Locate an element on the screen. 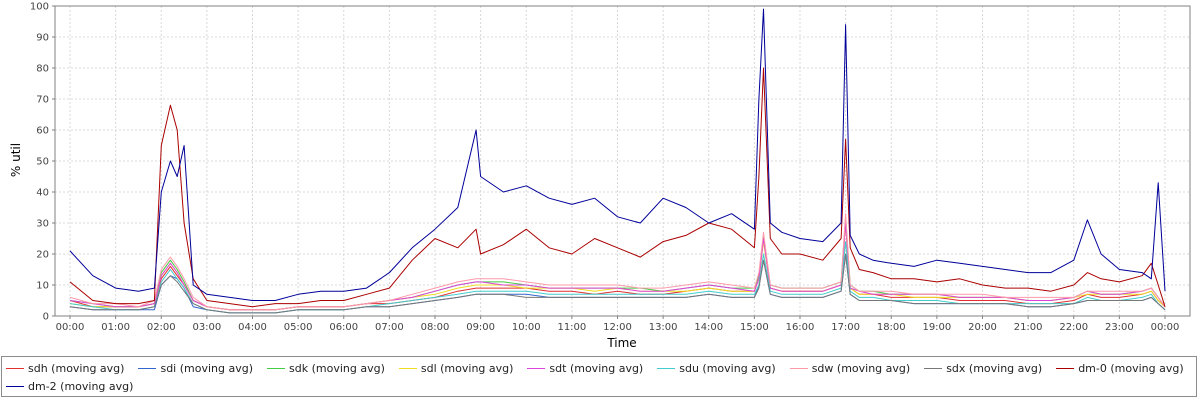 This screenshot has width=1200, height=400. x-tick-label: 03:00 is located at coordinates (206, 327).